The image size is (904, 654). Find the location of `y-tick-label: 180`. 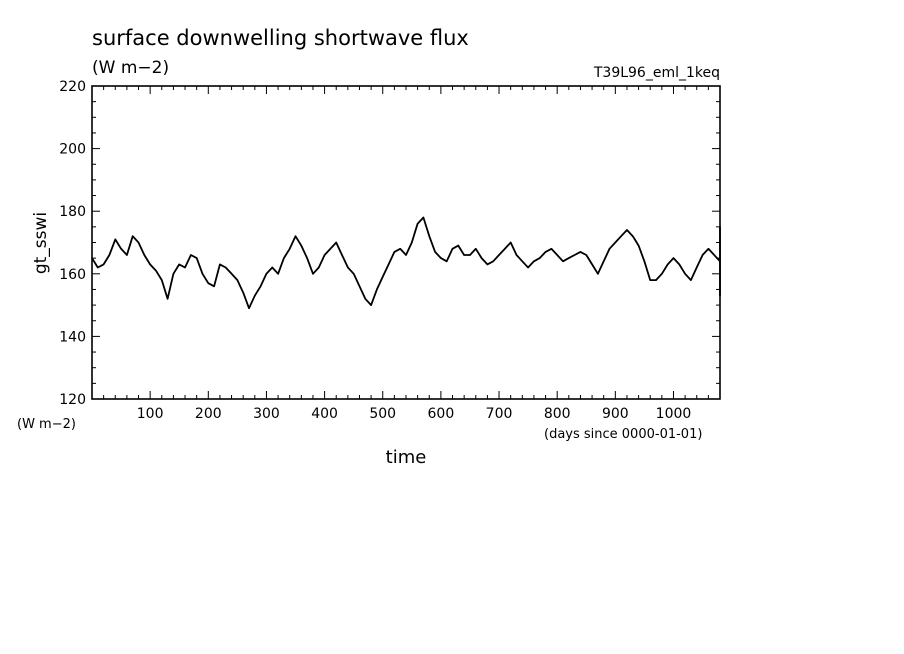

y-tick-label: 180 is located at coordinates (72, 212).